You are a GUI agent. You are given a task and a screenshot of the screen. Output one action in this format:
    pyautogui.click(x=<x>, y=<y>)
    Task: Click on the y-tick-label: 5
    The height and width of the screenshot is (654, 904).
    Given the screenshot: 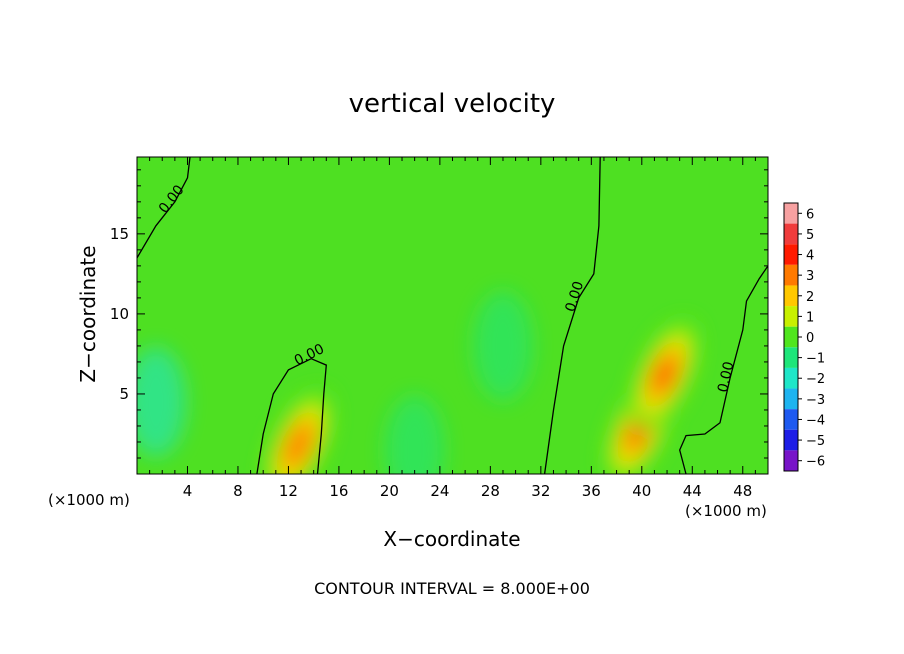 What is the action you would take?
    pyautogui.click(x=124, y=394)
    